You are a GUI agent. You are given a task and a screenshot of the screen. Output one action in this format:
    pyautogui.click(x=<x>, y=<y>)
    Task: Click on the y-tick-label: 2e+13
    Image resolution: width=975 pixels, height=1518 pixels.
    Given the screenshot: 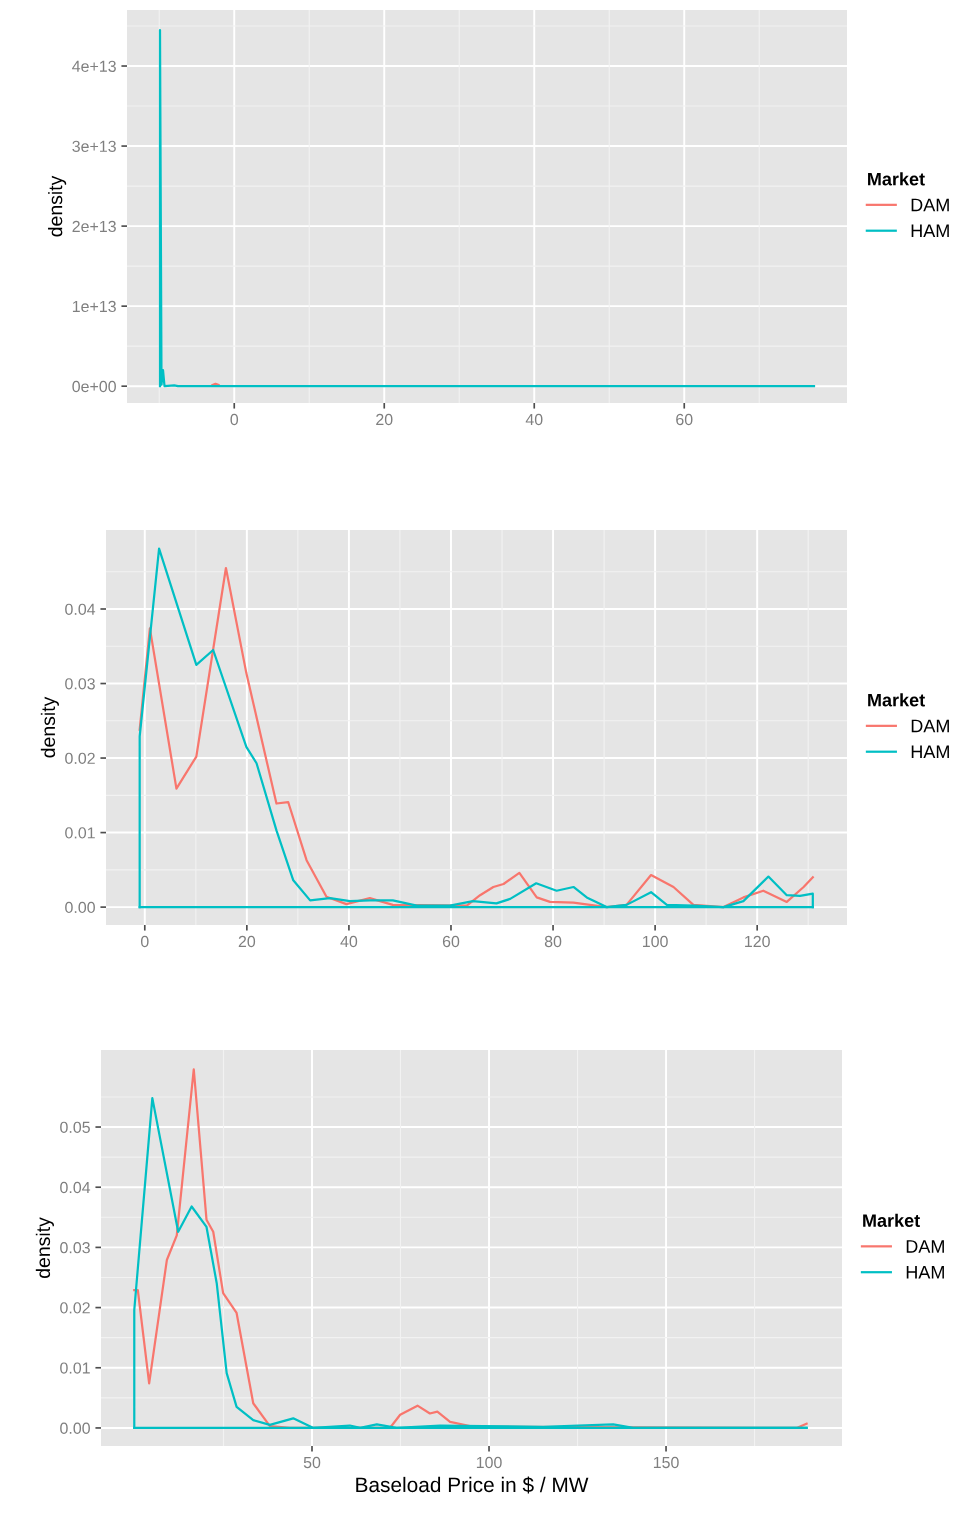 What is the action you would take?
    pyautogui.click(x=94, y=226)
    